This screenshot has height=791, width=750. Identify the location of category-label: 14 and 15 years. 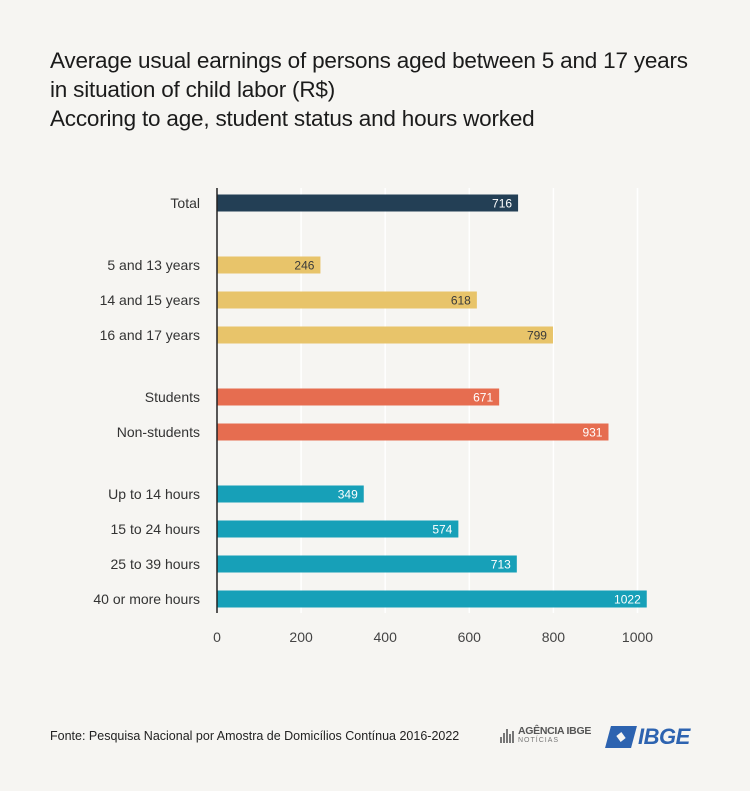
(150, 300).